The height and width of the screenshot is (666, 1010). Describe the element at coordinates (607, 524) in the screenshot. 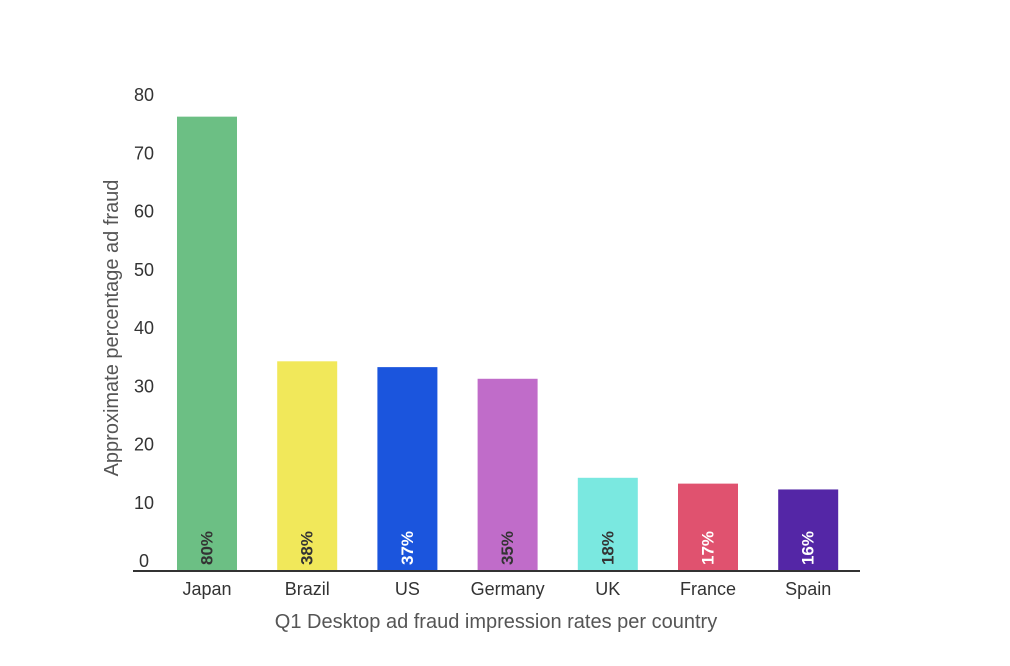

I see `bar-uk` at that location.